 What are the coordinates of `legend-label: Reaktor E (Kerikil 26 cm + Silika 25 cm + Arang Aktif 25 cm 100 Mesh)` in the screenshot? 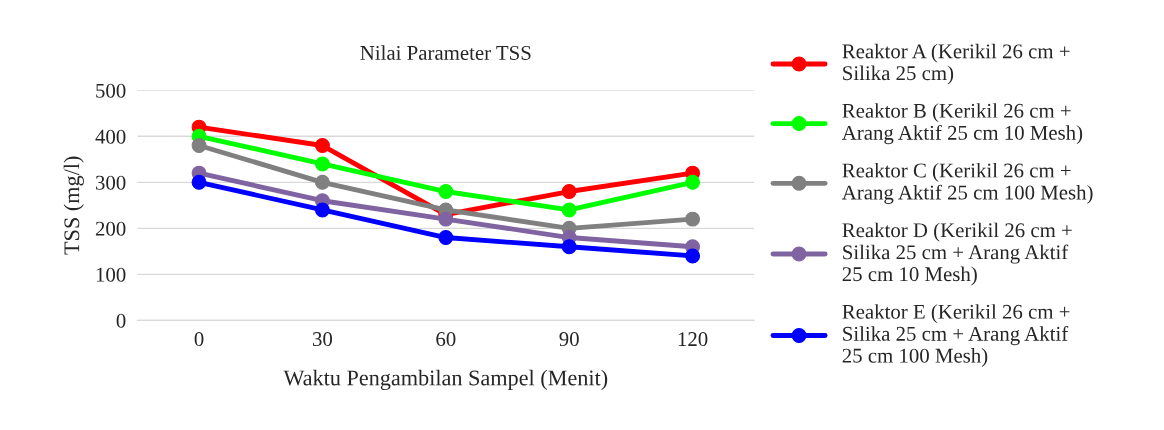 It's located at (956, 335).